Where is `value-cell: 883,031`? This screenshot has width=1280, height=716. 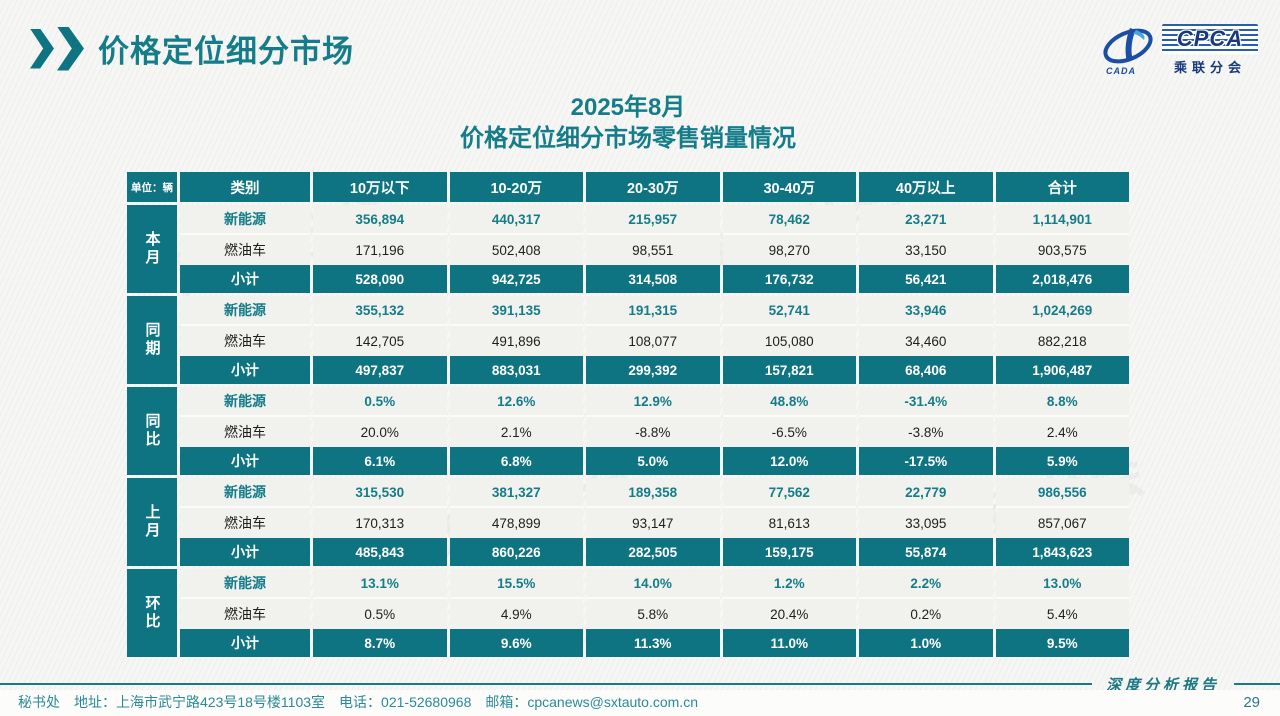 value-cell: 883,031 is located at coordinates (516, 370).